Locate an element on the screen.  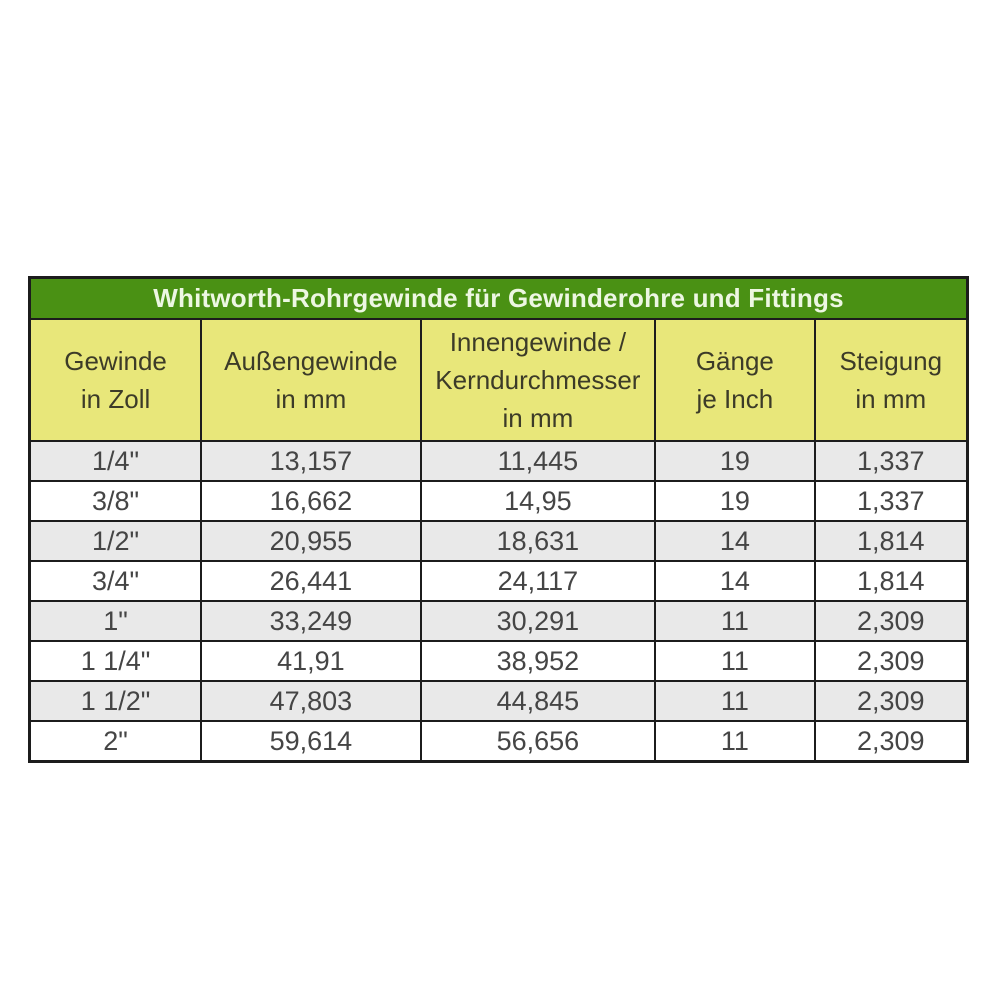
table-cell: 2" is located at coordinates (115, 741).